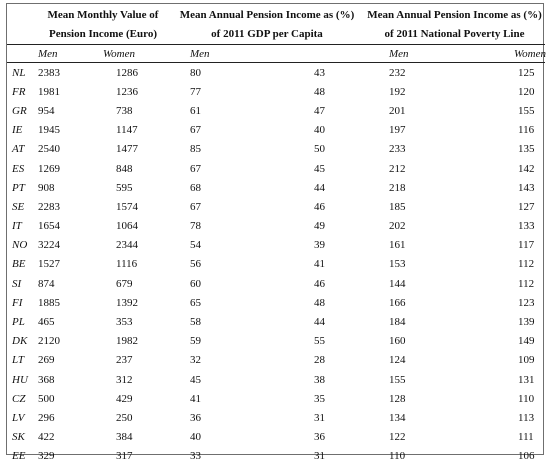  I want to click on poverty-line-share-men: 110, so click(397, 456).